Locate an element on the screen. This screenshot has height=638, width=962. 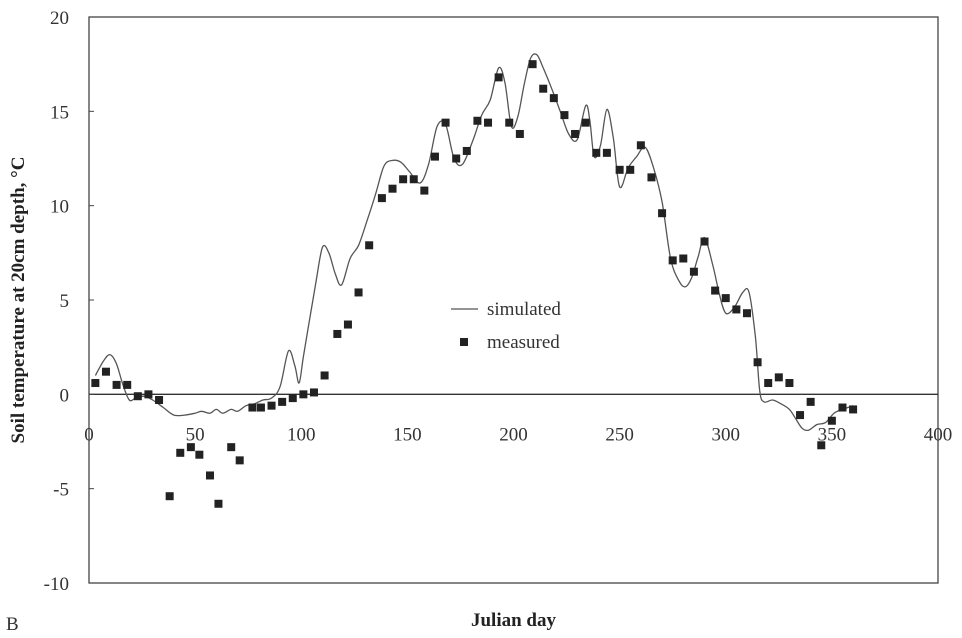
x-tick-label: 350 is located at coordinates (832, 434).